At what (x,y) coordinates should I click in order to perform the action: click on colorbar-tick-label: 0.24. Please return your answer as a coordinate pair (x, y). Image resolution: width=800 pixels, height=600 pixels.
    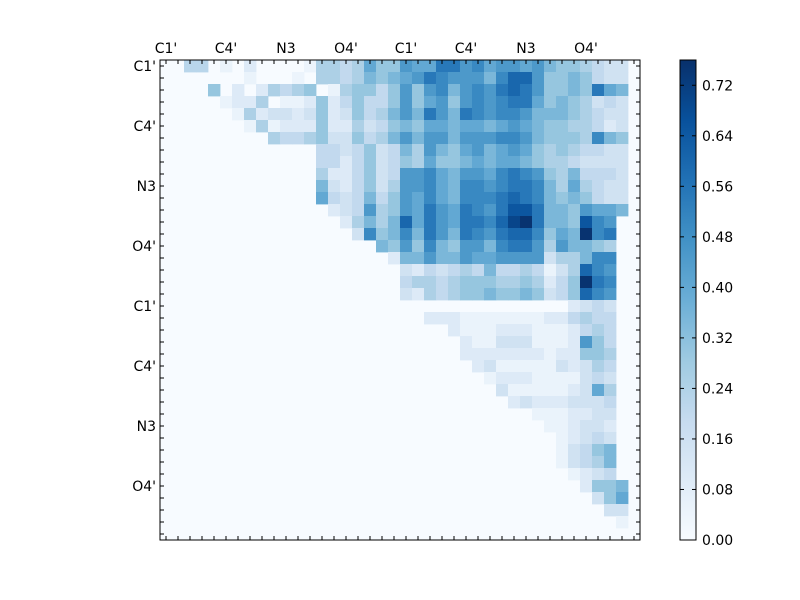
    Looking at the image, I should click on (717, 389).